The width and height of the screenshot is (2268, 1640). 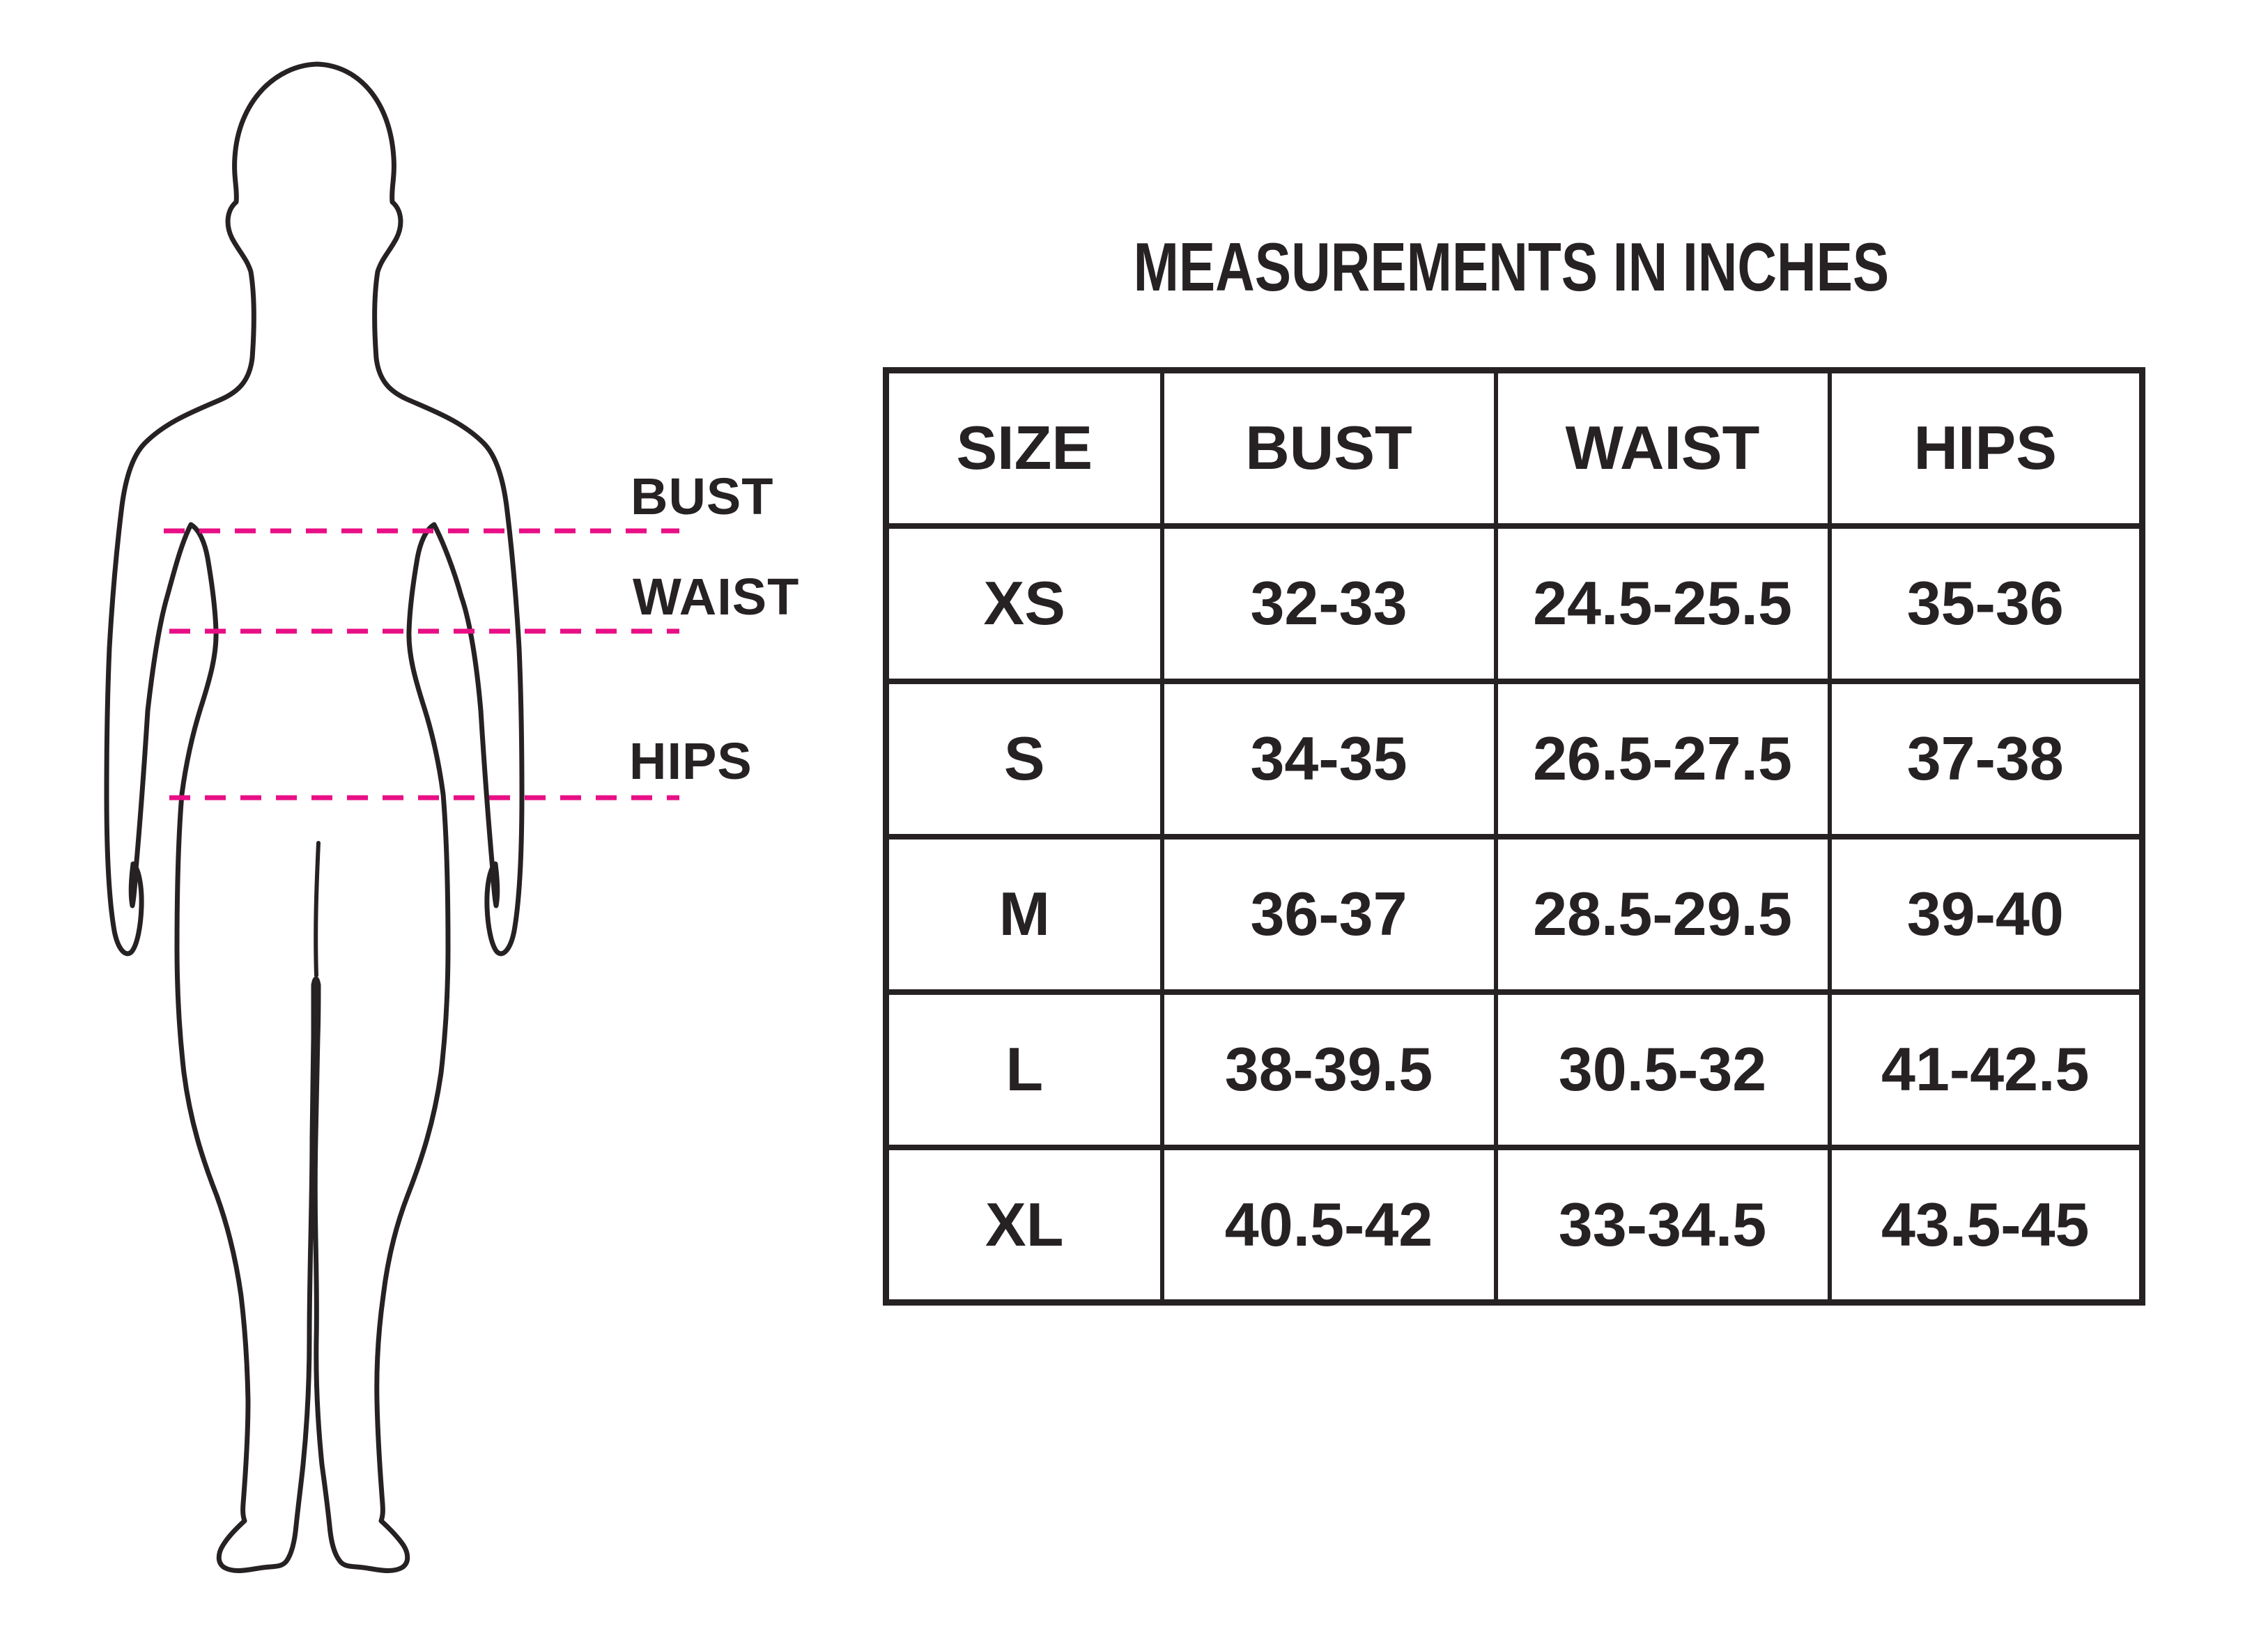 What do you see at coordinates (716, 597) in the screenshot?
I see `waist-label: WAIST` at bounding box center [716, 597].